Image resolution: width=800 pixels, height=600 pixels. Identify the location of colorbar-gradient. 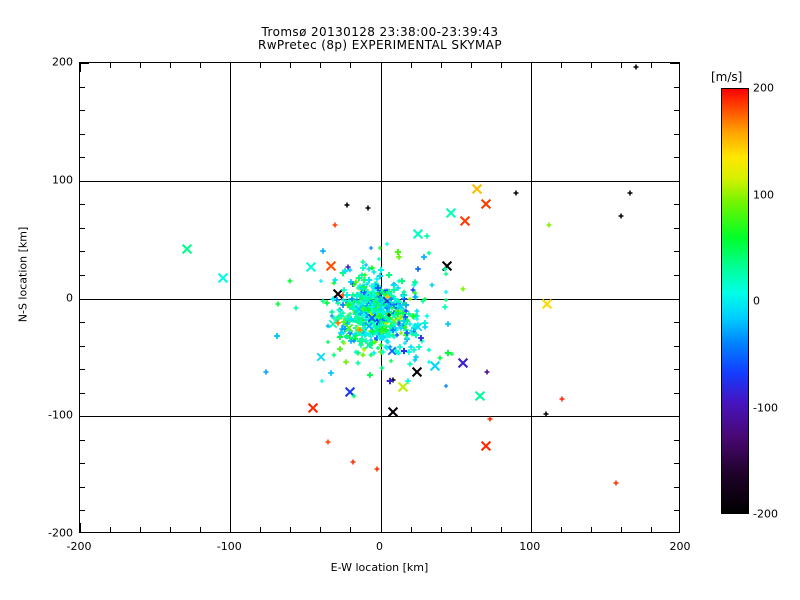
(735, 301).